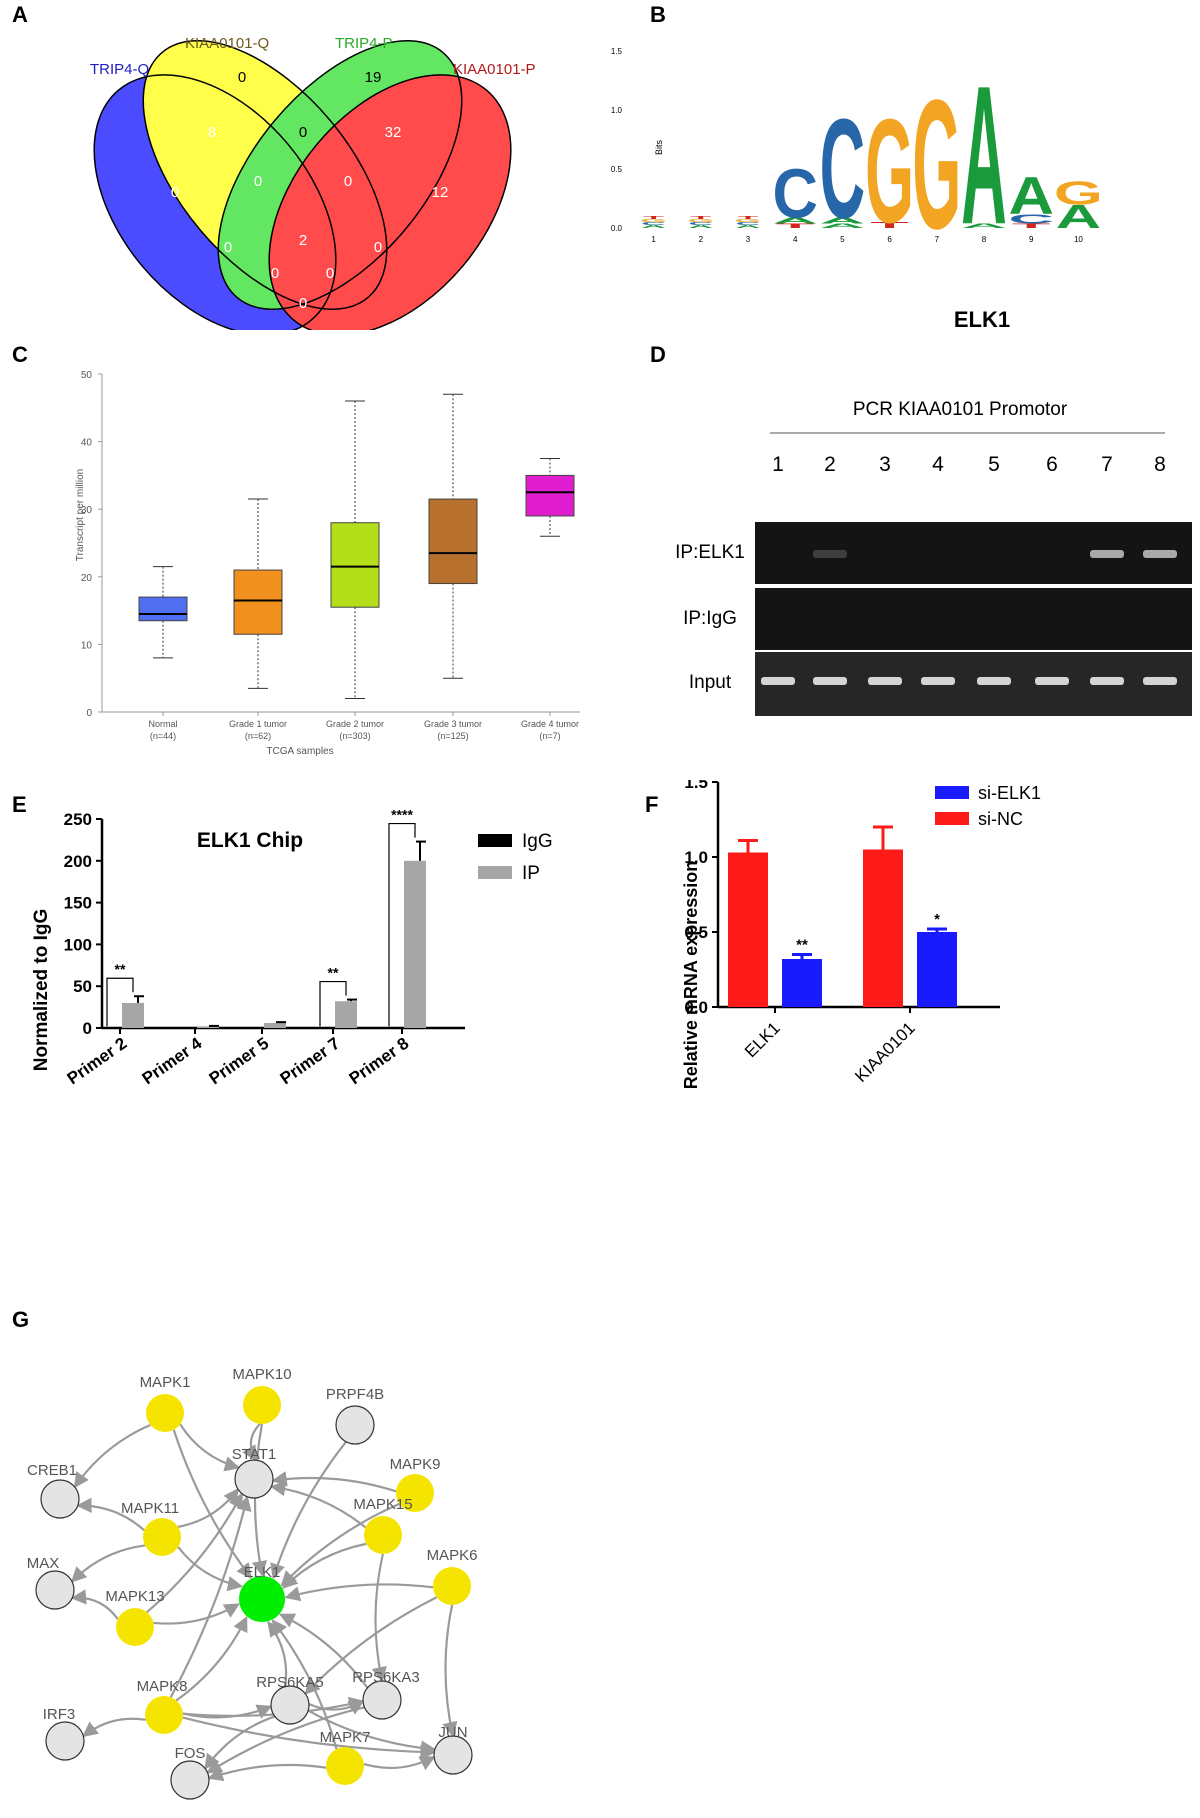  I want to click on gel-lane-label: 5, so click(994, 464).